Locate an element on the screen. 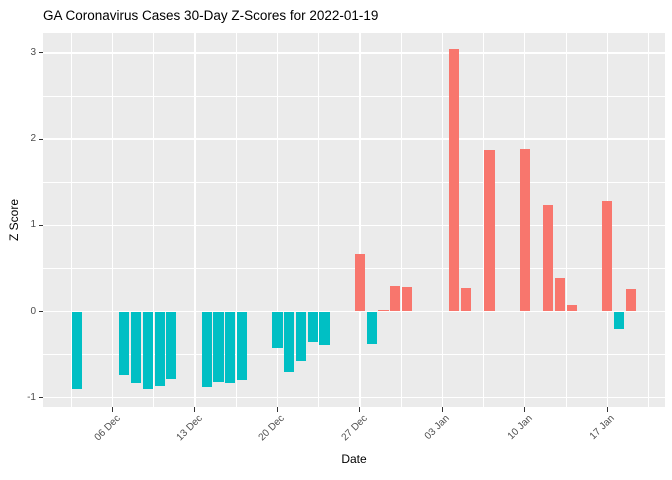 The width and height of the screenshot is (672, 480). y-tick-label: 0 is located at coordinates (33, 311).